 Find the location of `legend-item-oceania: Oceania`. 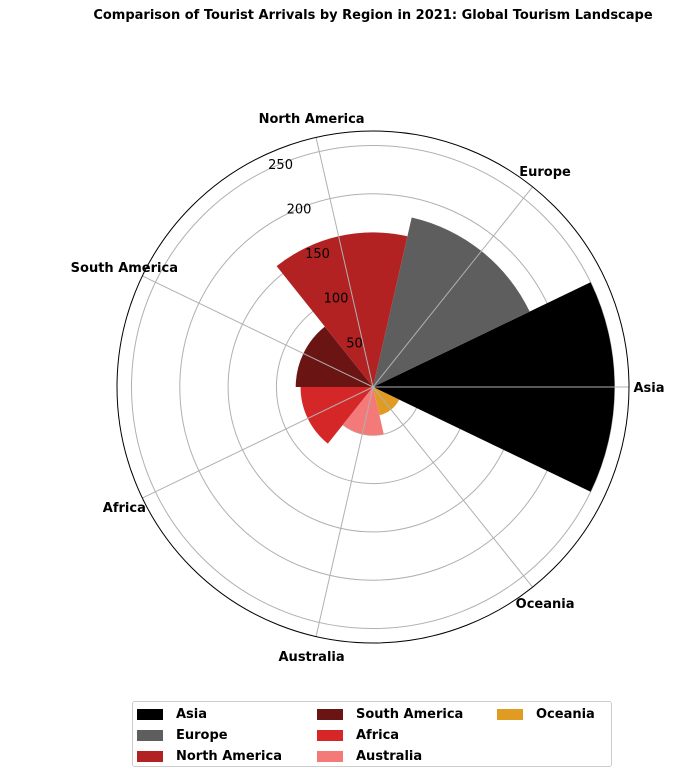

legend-item-oceania: Oceania is located at coordinates (546, 714).